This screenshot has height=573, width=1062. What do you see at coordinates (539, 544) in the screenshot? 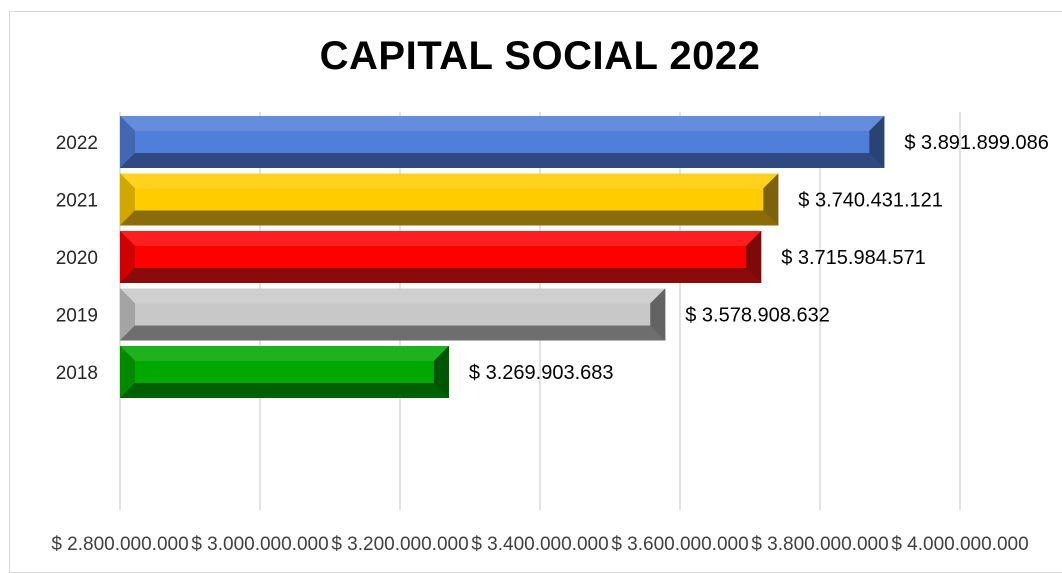
I see `x-tick-label: $ 3.400.000.000` at bounding box center [539, 544].